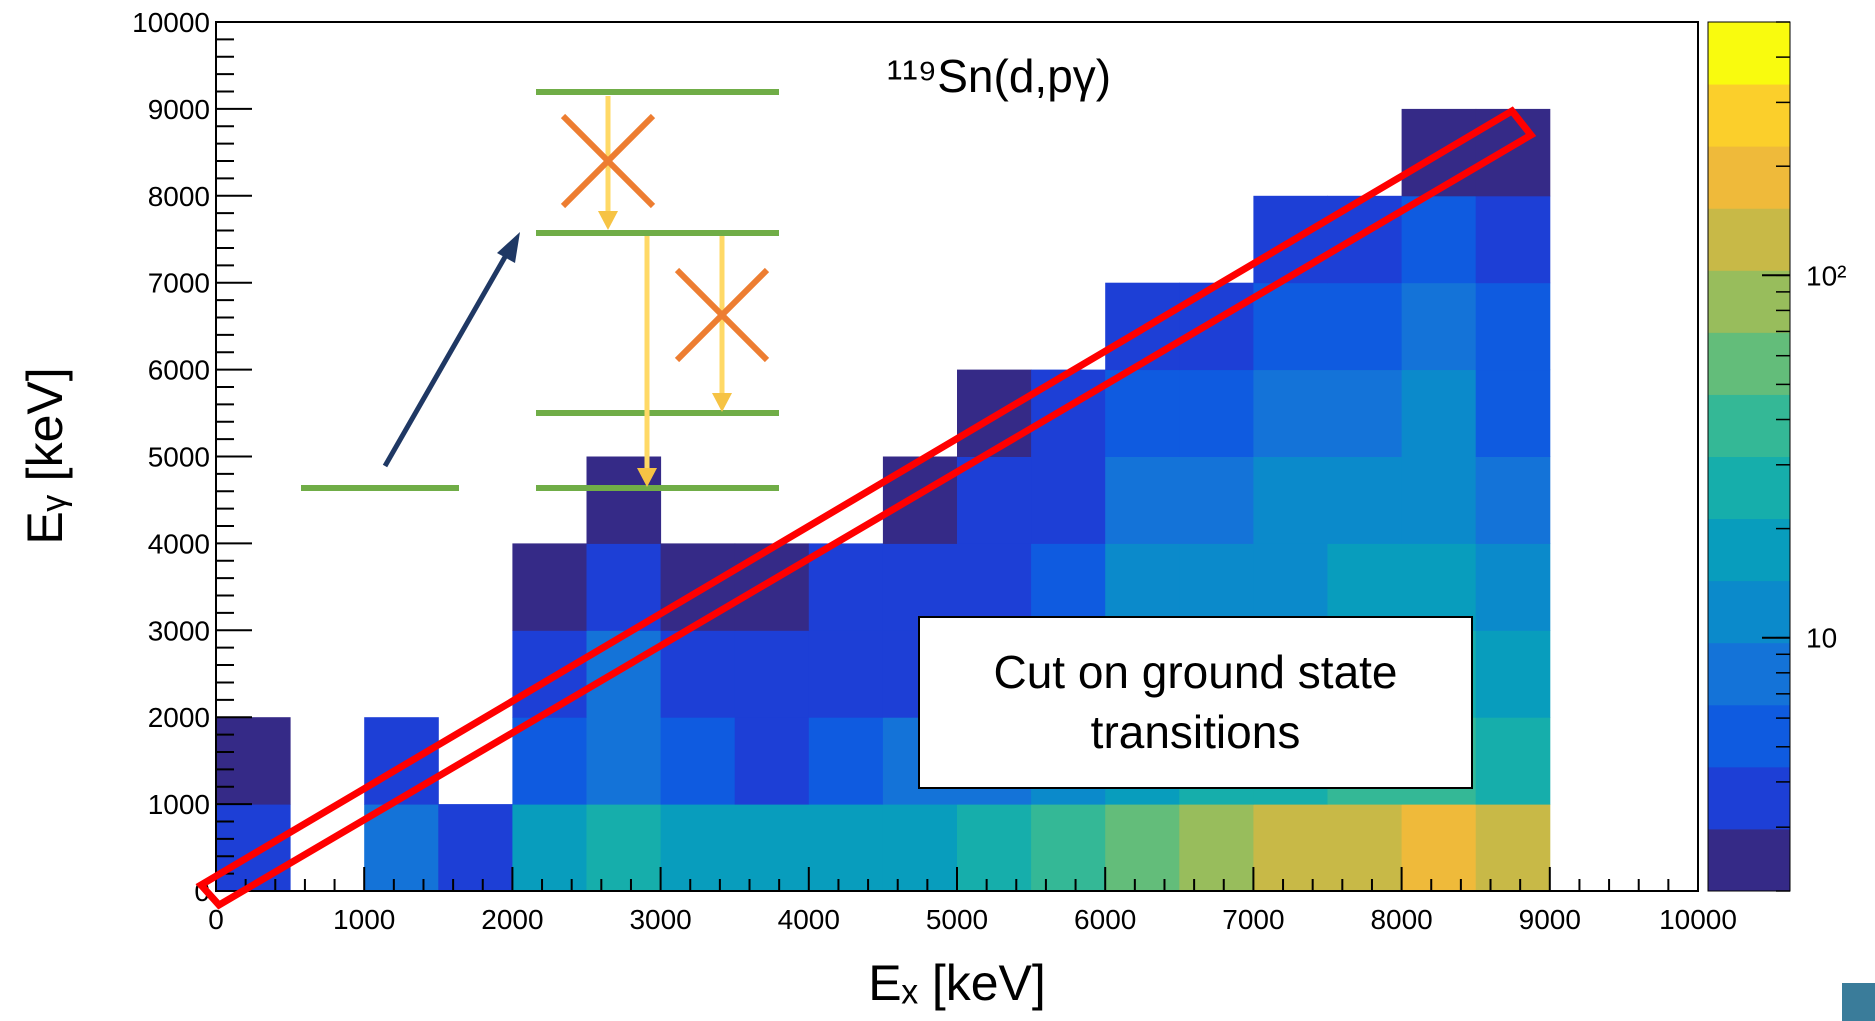 The width and height of the screenshot is (1875, 1021). I want to click on arrow-head, so click(722, 402).